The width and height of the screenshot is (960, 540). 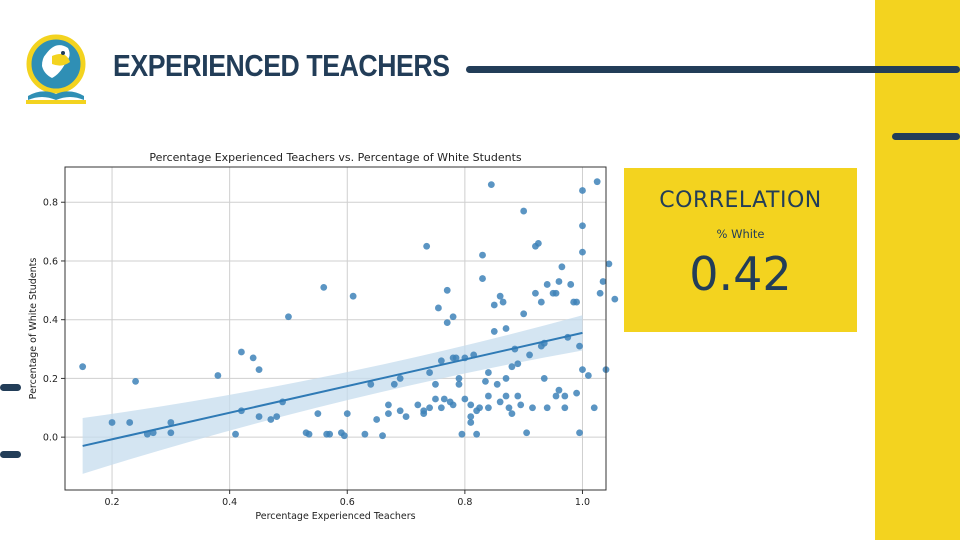 I want to click on bird-on-book-icon, so click(x=56, y=69).